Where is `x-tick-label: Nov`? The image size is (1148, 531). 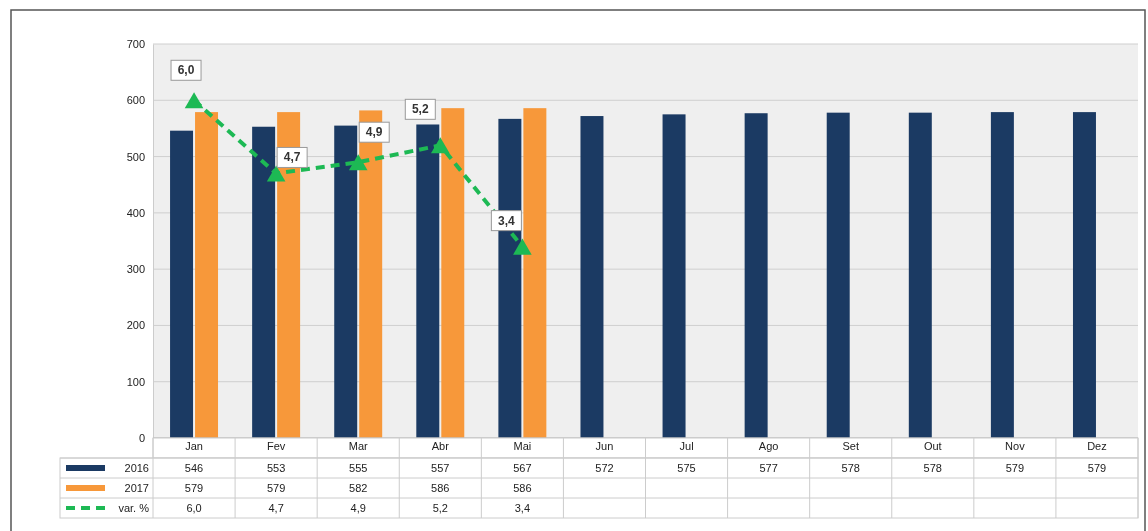
x-tick-label: Nov is located at coordinates (1015, 445).